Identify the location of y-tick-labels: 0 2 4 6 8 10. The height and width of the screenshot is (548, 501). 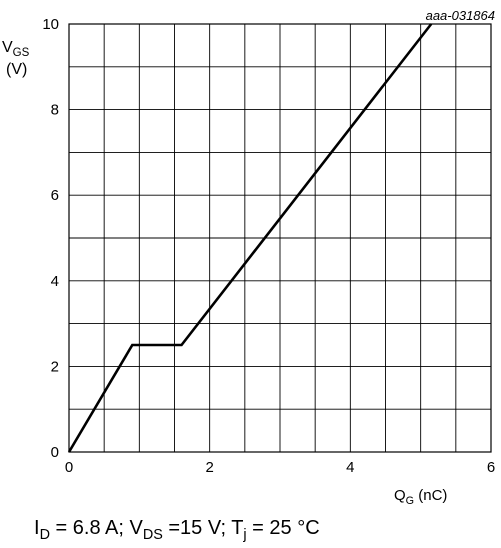
(50, 238).